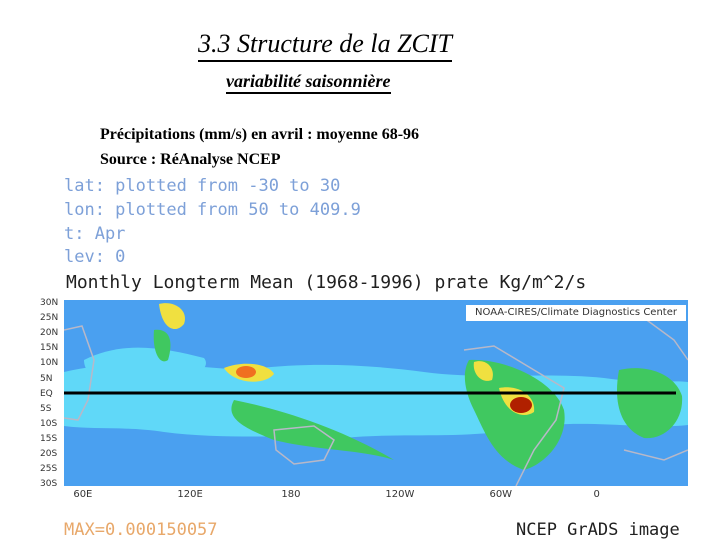 This screenshot has width=720, height=540. Describe the element at coordinates (596, 494) in the screenshot. I see `lon-tick-label: 0` at that location.